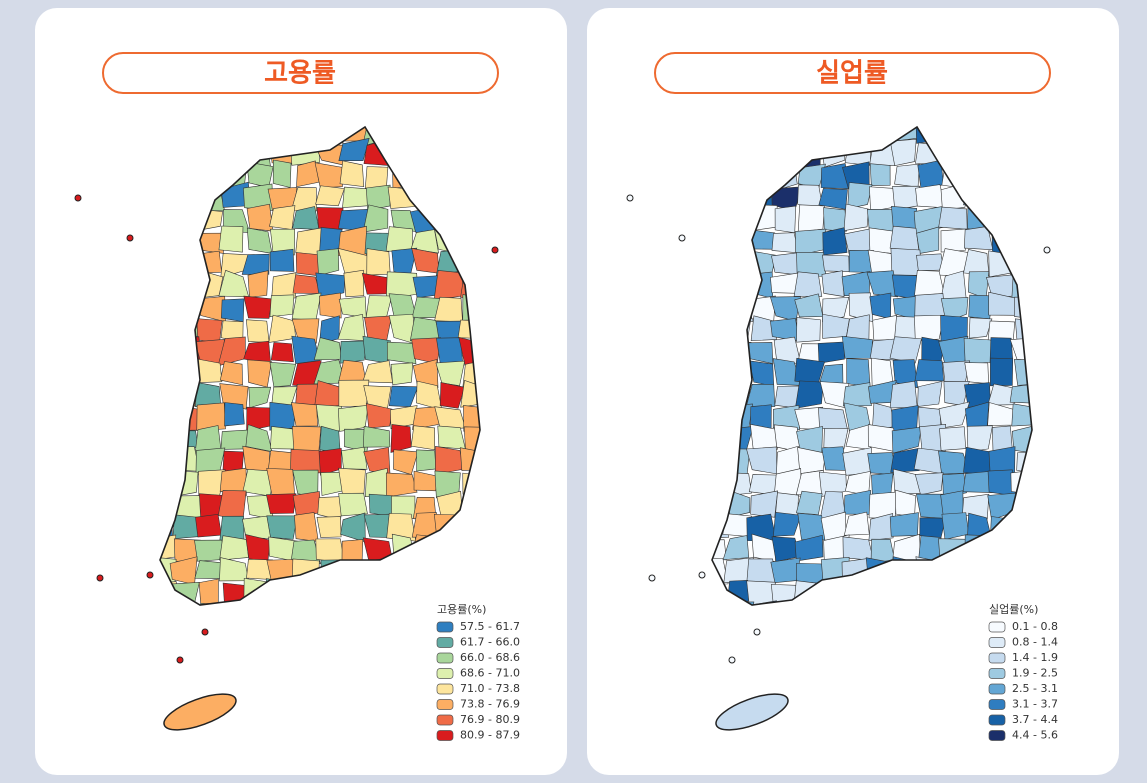 This screenshot has width=1147, height=783. What do you see at coordinates (1035, 719) in the screenshot?
I see `legend-label: 3.7 - 4.4` at bounding box center [1035, 719].